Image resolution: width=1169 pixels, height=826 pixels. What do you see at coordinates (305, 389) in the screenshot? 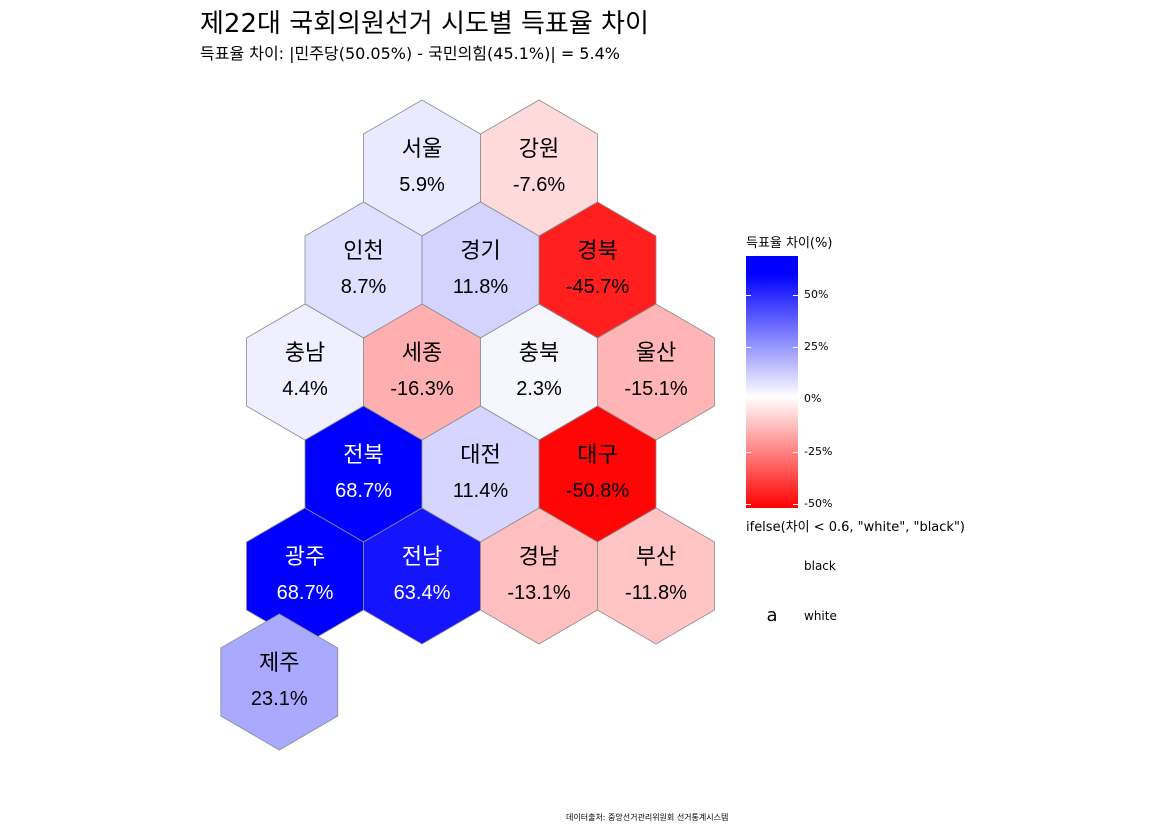
I see `region-value-label: 4.4%` at bounding box center [305, 389].